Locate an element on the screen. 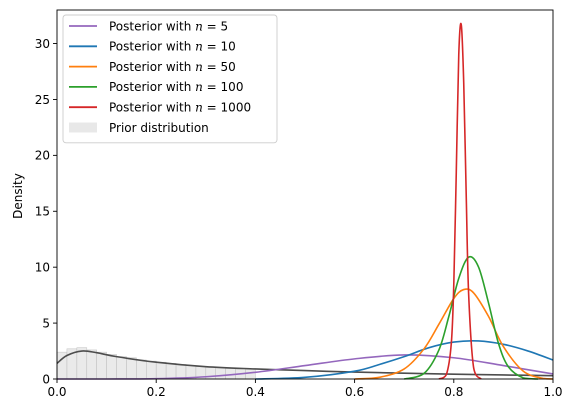 The width and height of the screenshot is (574, 413). x-tick-label: 0.2 is located at coordinates (156, 392).